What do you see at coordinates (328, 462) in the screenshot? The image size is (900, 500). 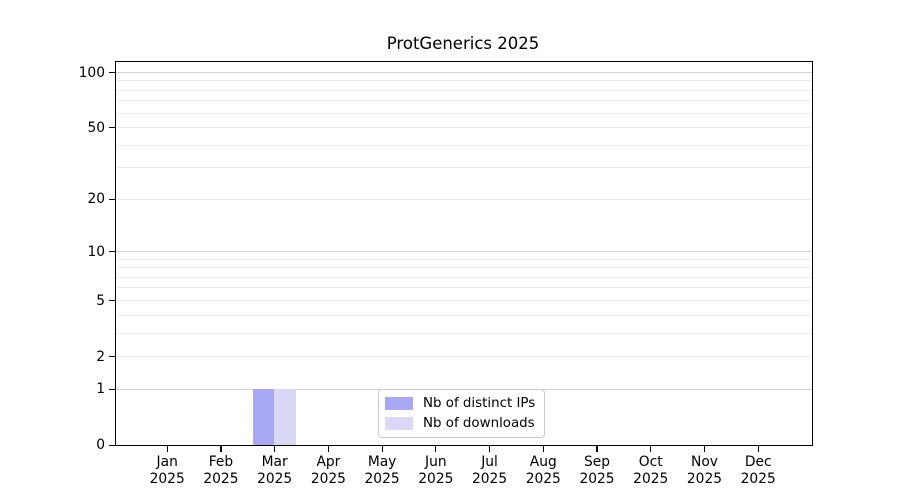 I see `x-tick-label-month: Apr` at bounding box center [328, 462].